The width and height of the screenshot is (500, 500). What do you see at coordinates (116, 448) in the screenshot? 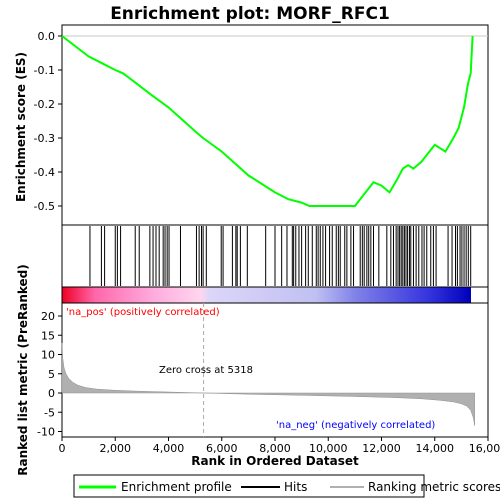
I see `x-tick-label: 2,000` at bounding box center [116, 448].